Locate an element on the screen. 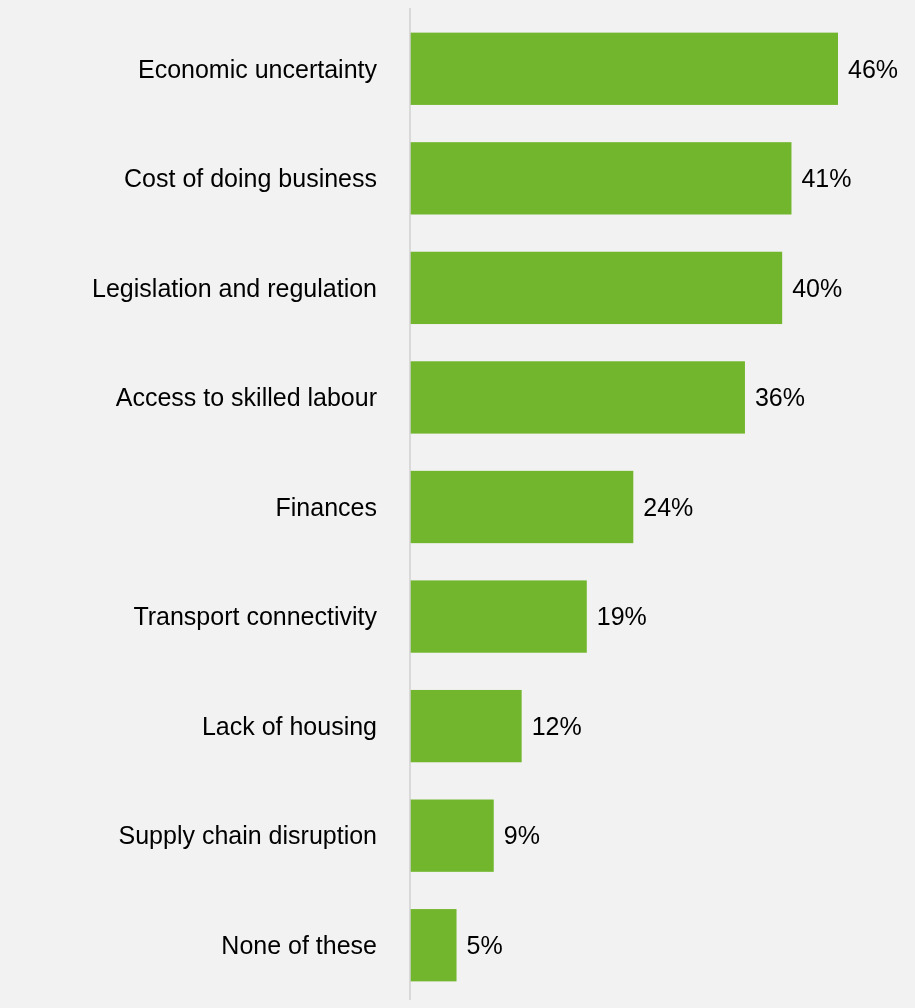 Image resolution: width=915 pixels, height=1008 pixels. data-label: 12% is located at coordinates (556, 725).